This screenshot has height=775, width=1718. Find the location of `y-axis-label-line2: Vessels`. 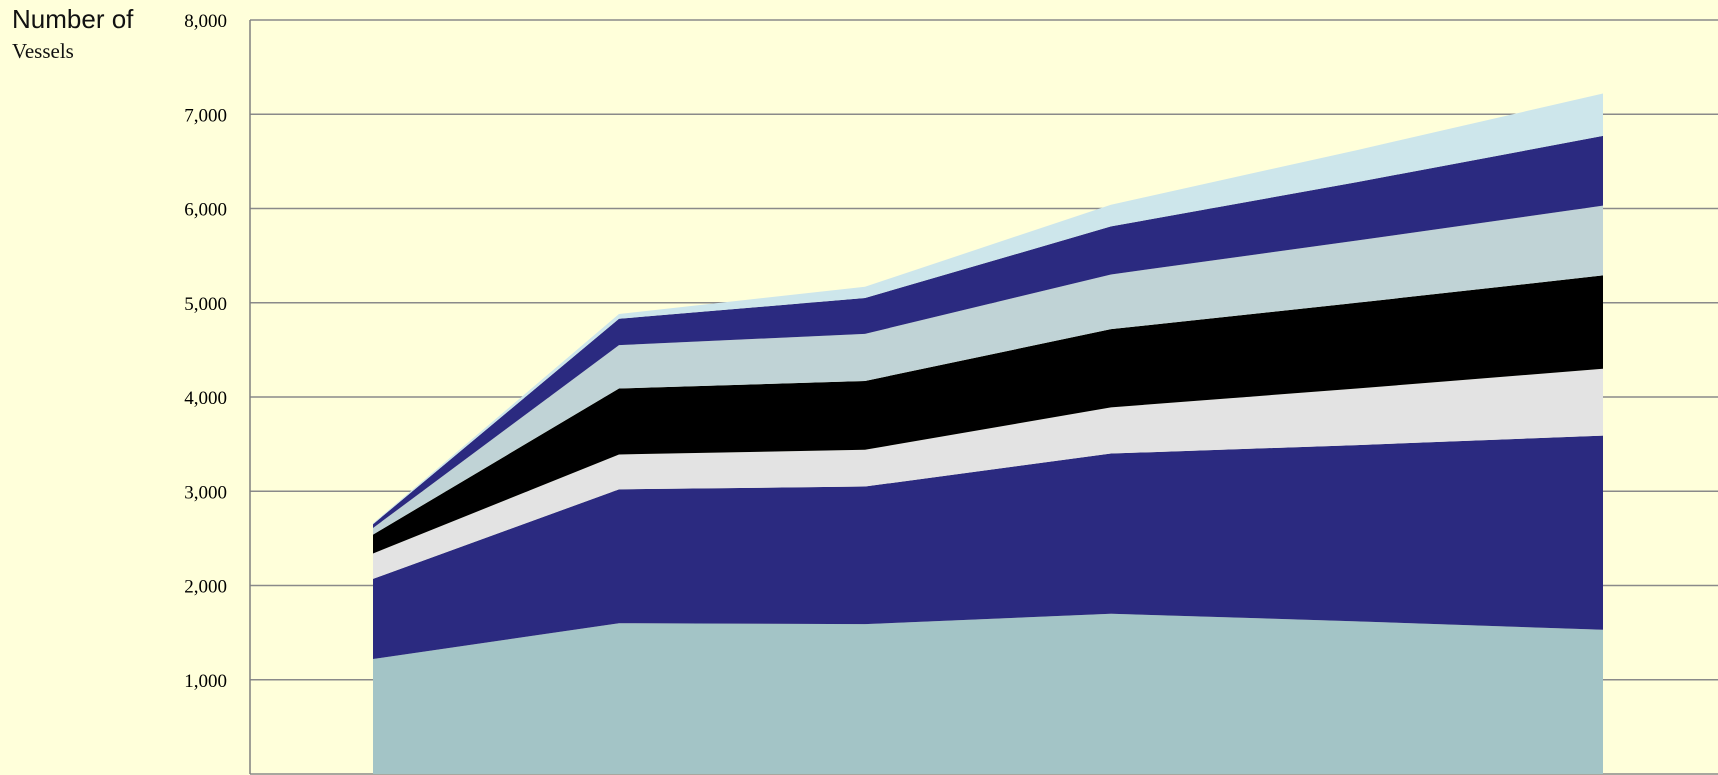

y-axis-label-line2: Vessels is located at coordinates (43, 51).